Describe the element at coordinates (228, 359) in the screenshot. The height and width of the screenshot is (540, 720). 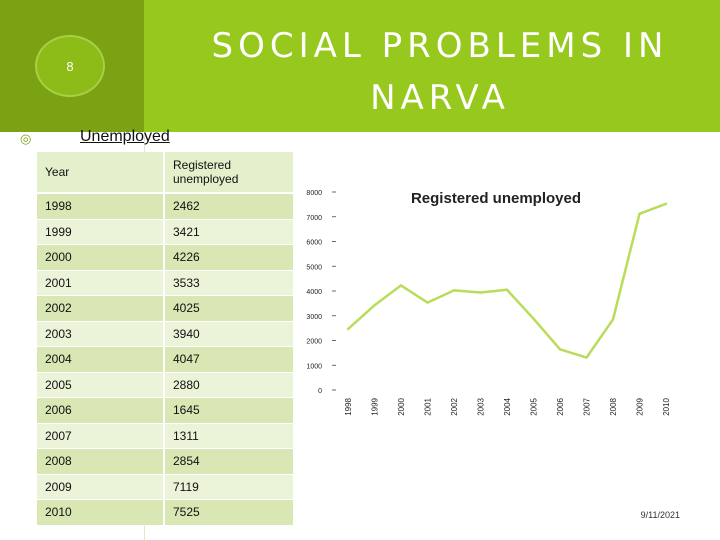
I see `table-cell-value: 4047` at that location.